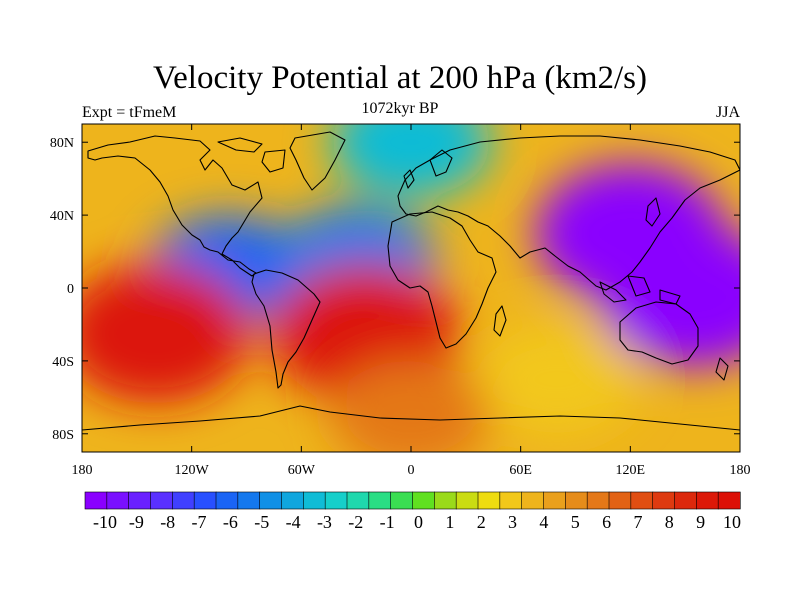 The height and width of the screenshot is (600, 800). What do you see at coordinates (192, 470) in the screenshot?
I see `x-tick-label-1: 120W` at bounding box center [192, 470].